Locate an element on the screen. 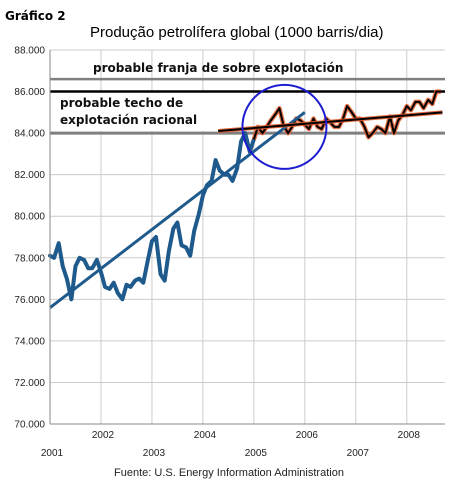  x-tick-label: 2004 is located at coordinates (205, 435).